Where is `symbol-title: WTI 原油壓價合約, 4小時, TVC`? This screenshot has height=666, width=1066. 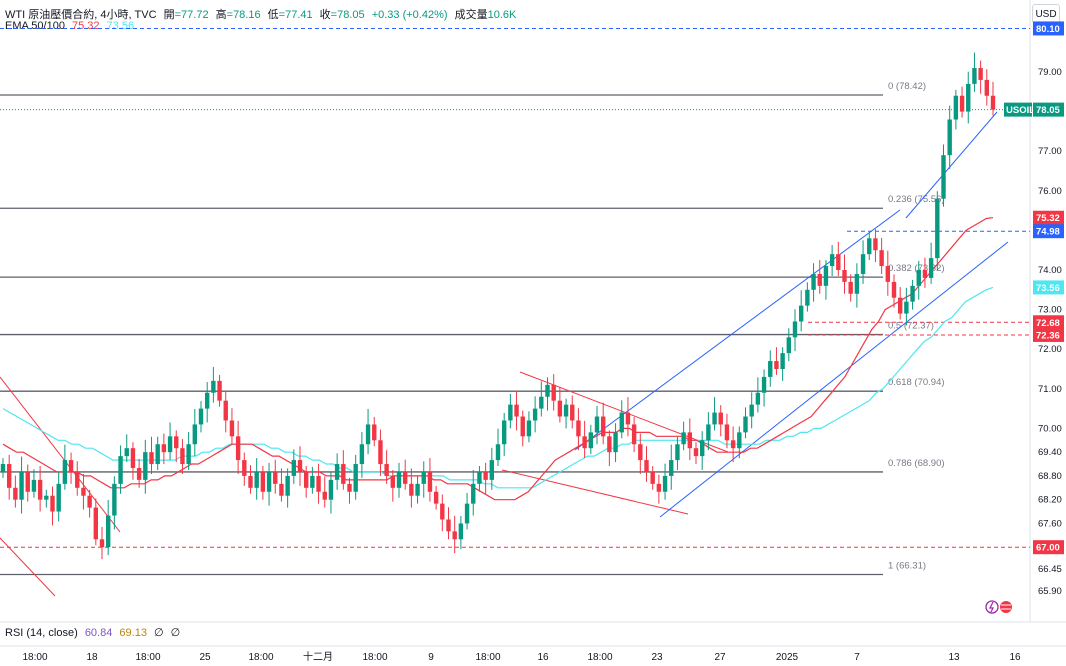 symbol-title: WTI 原油壓價合約, 4小時, TVC is located at coordinates (81, 15).